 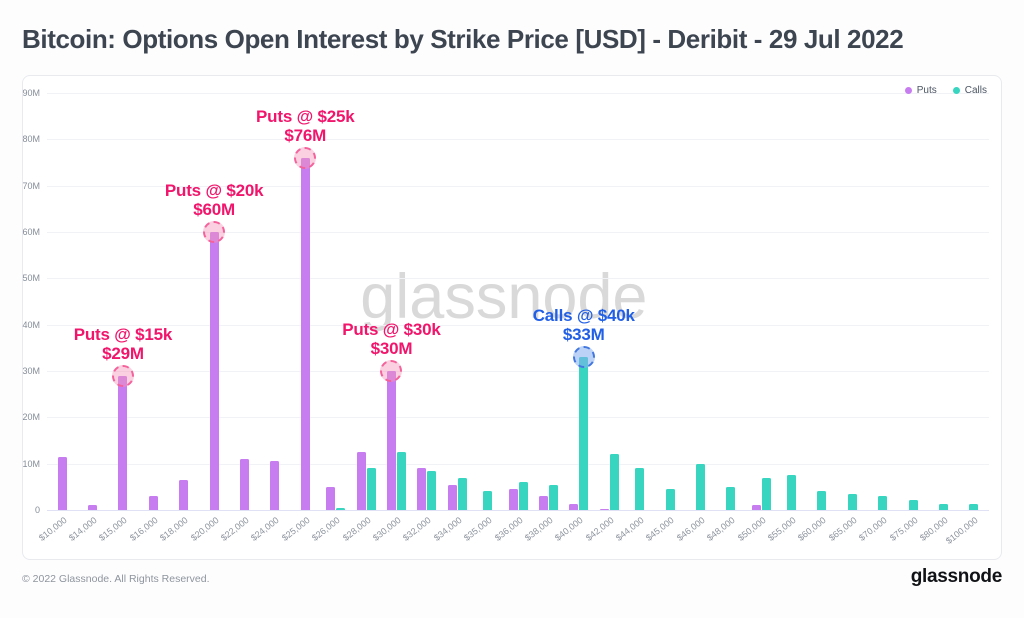 What do you see at coordinates (31, 324) in the screenshot?
I see `y-axis-tick: 40M` at bounding box center [31, 324].